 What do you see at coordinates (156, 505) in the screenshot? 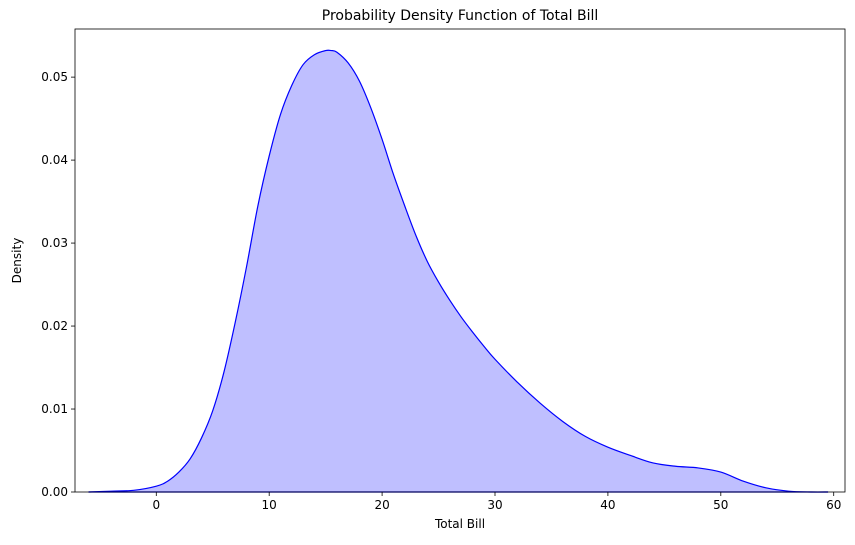
I see `x-tick-label: 0` at bounding box center [156, 505].